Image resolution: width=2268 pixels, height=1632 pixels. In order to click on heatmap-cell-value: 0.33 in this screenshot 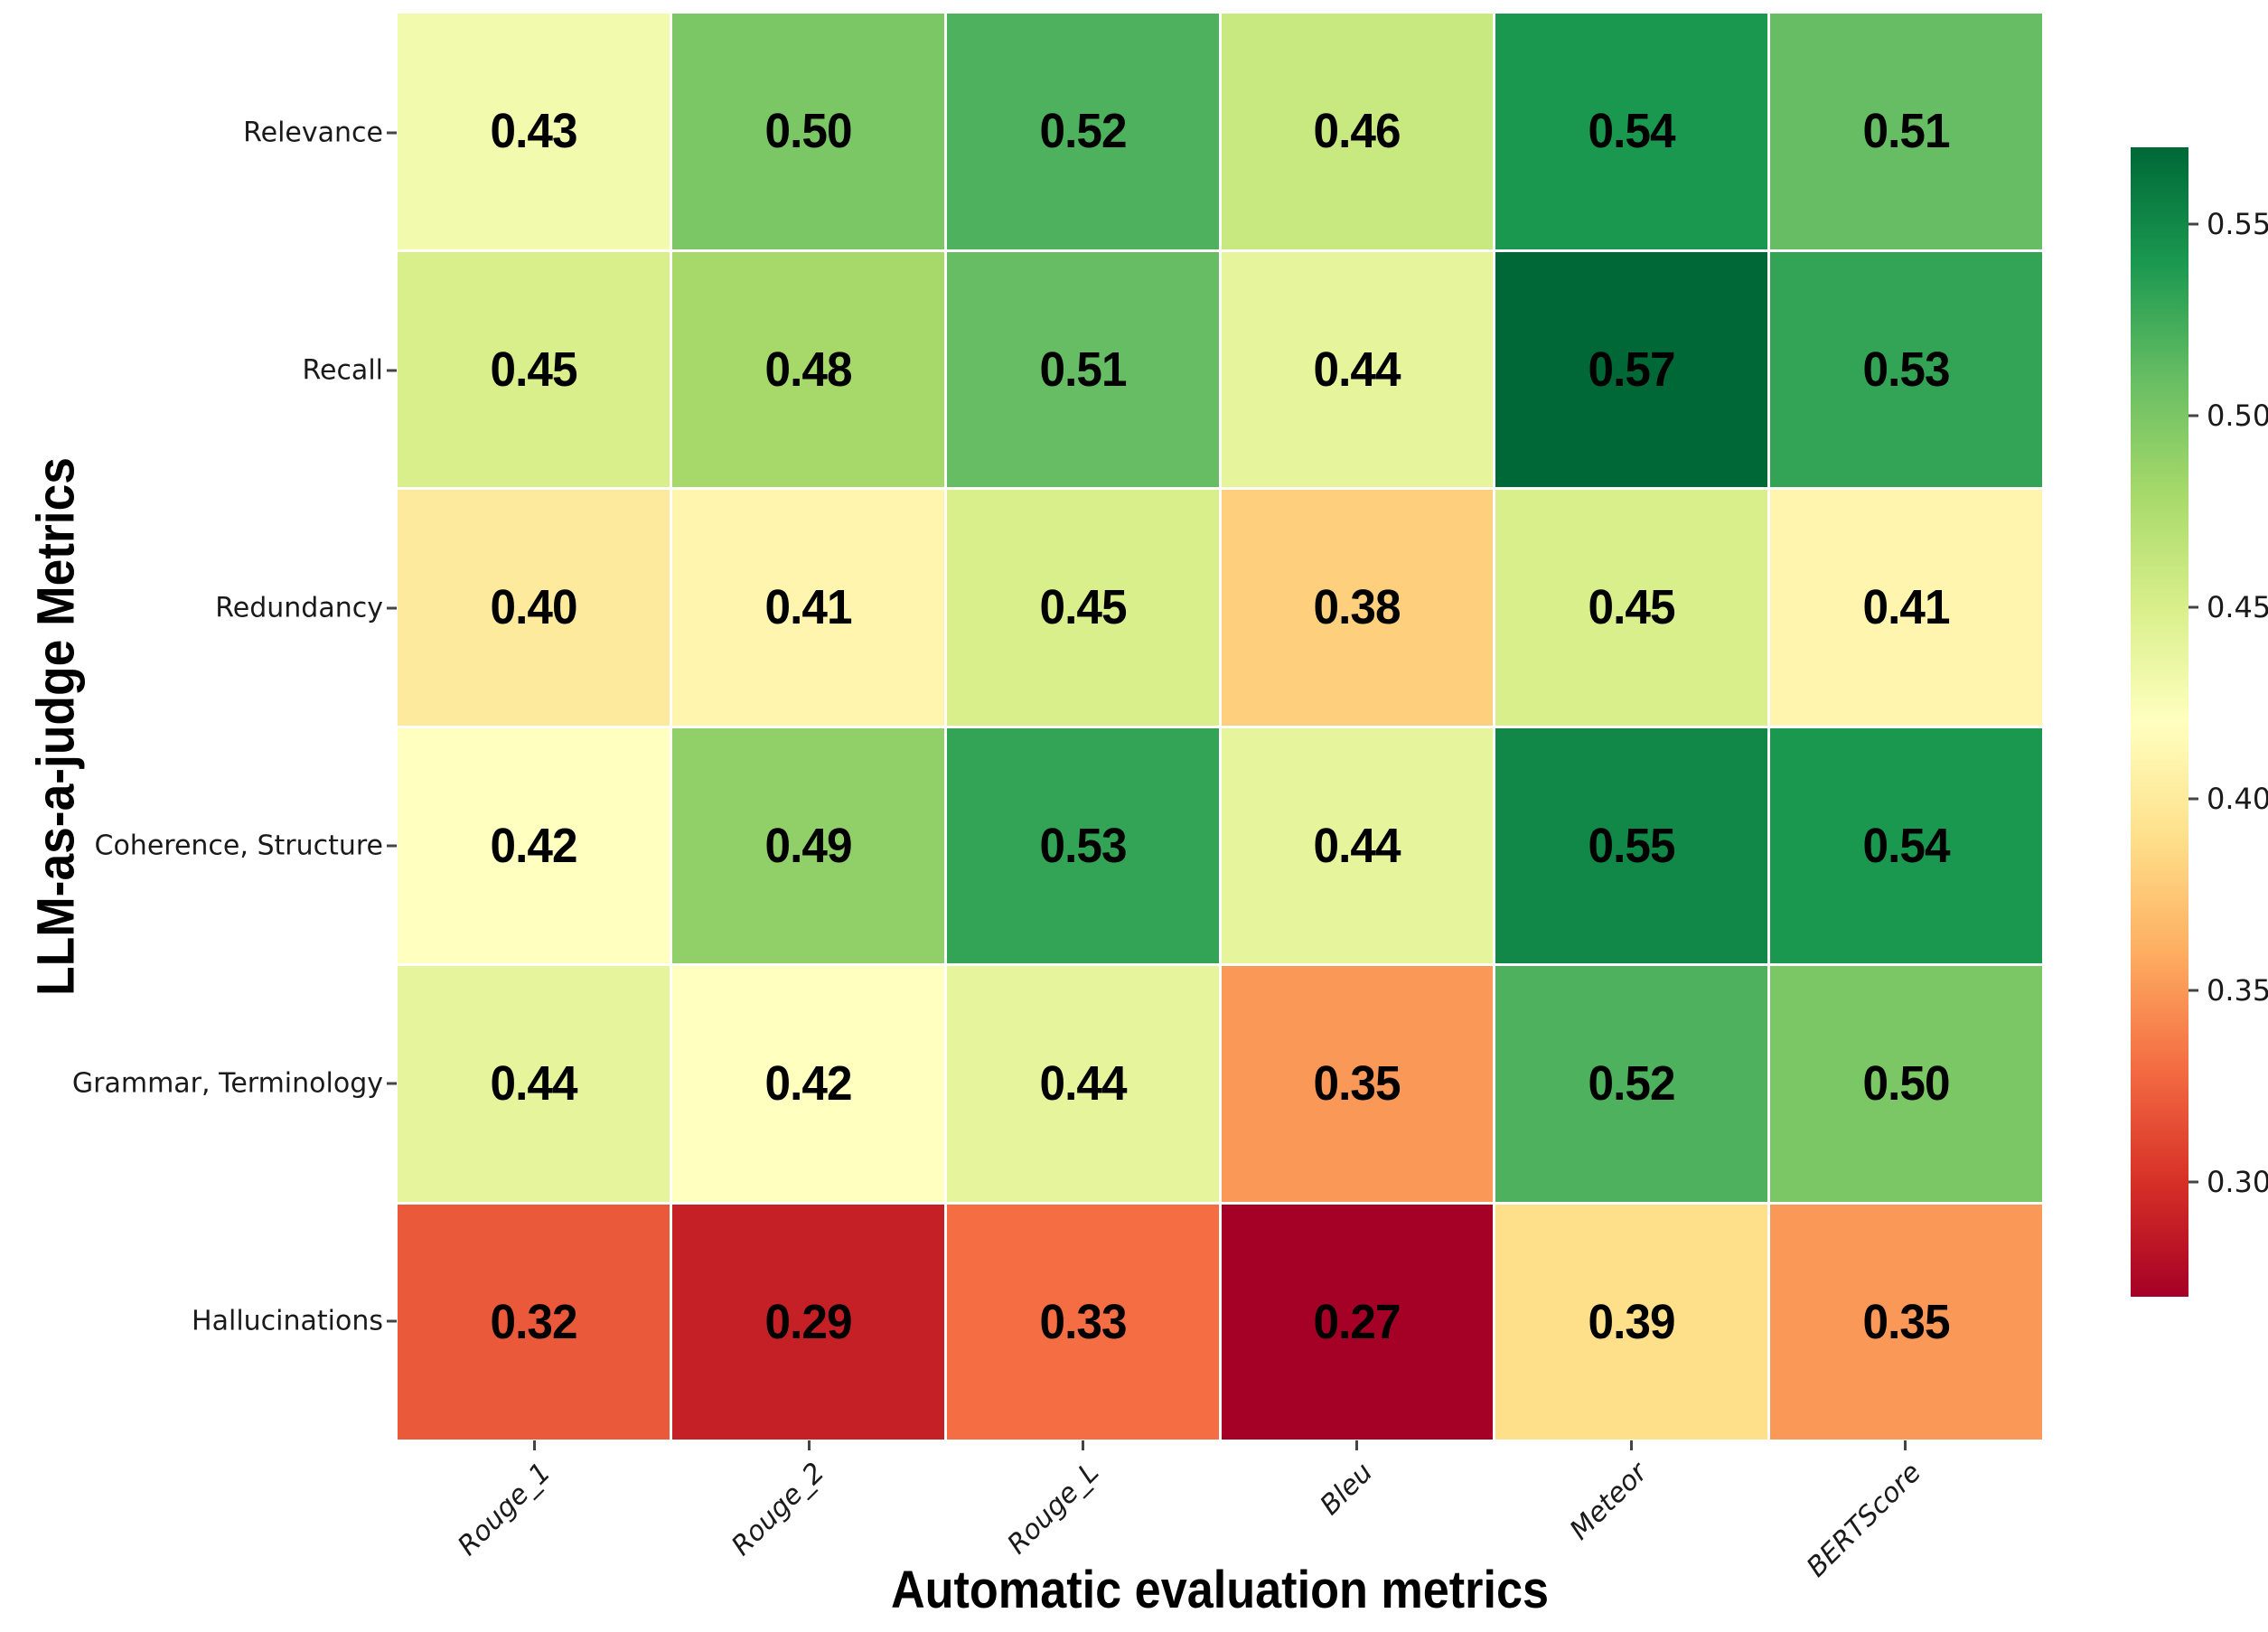, I will do `click(1083, 1321)`.